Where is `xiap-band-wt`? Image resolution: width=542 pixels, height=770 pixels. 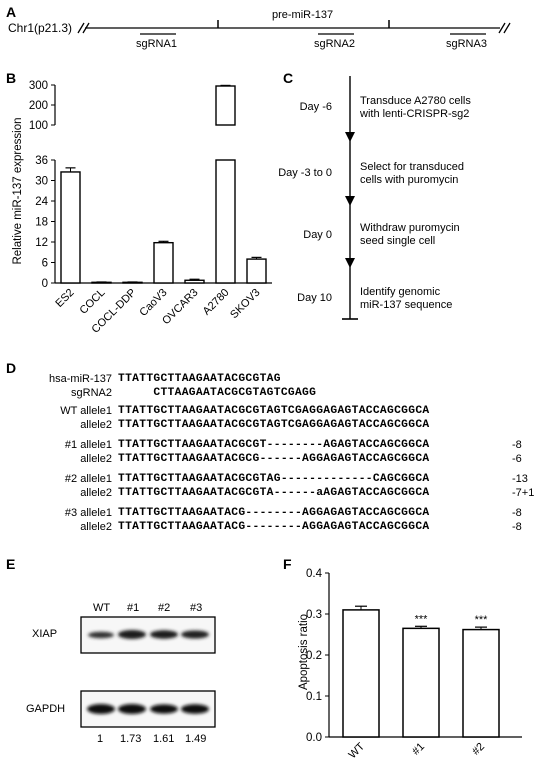
xiap-band-wt is located at coordinates (101, 635).